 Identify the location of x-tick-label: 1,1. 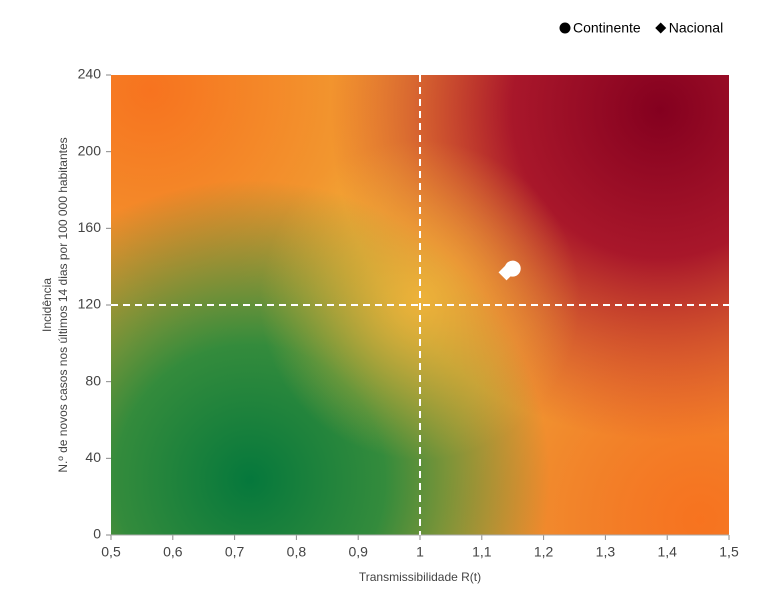
(482, 552).